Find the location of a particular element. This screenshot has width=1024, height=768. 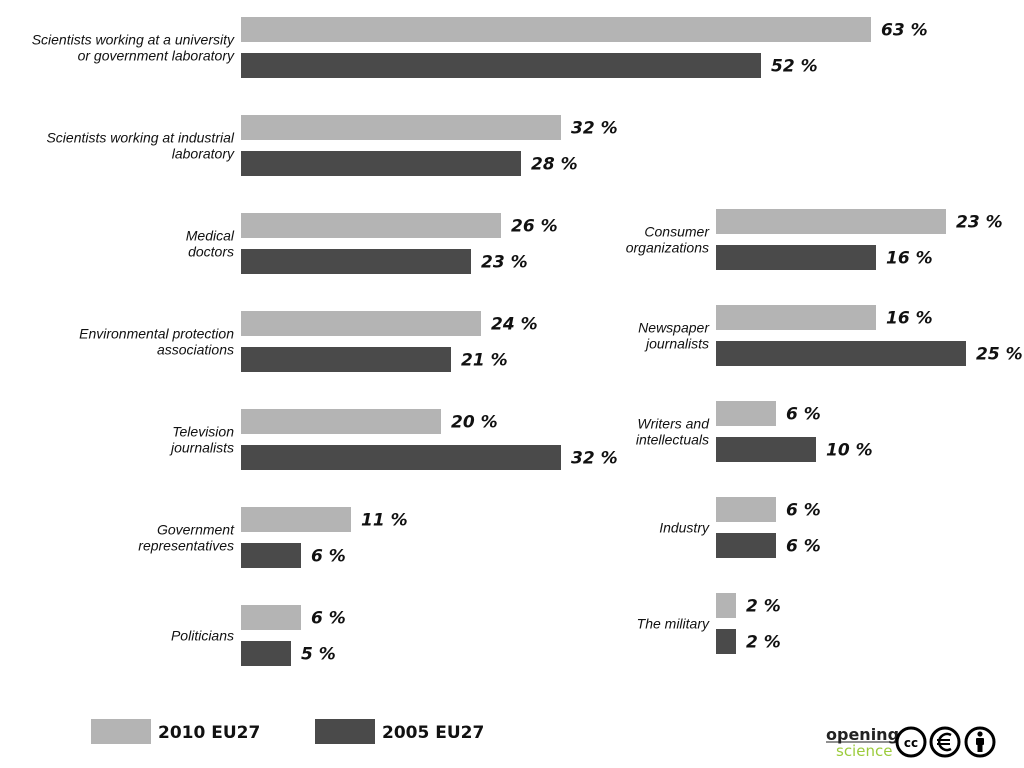

bar-government-representatives-2010-eu27 is located at coordinates (296, 519).